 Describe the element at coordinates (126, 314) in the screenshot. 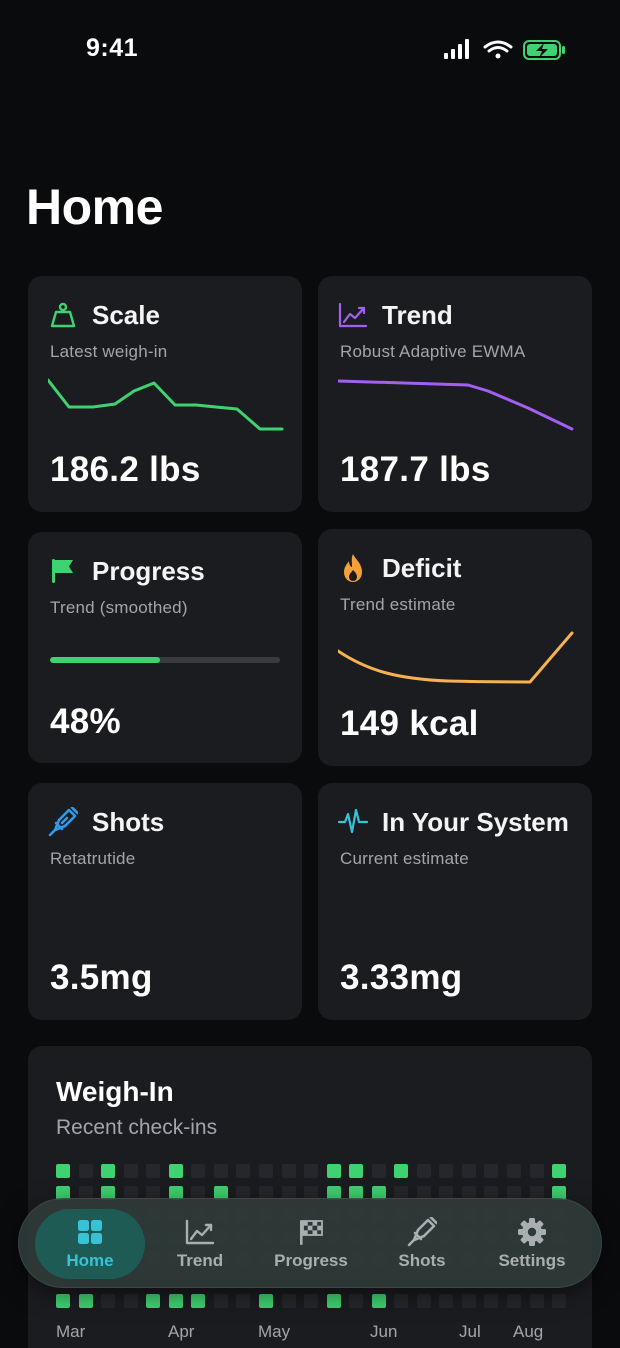

I see `scale-card-title: Scale` at that location.